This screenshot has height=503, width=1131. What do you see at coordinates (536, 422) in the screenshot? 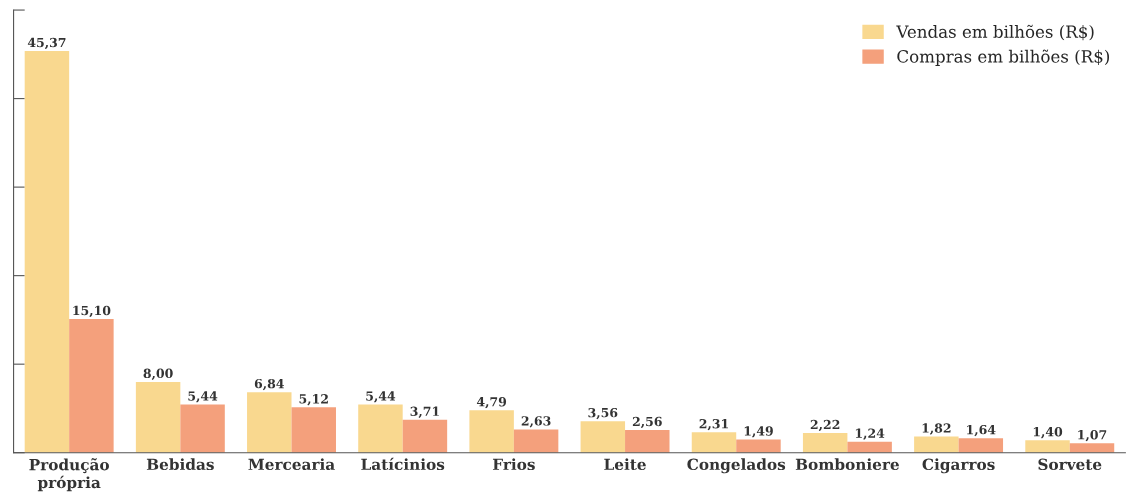
I see `data-label: 2,63` at bounding box center [536, 422].